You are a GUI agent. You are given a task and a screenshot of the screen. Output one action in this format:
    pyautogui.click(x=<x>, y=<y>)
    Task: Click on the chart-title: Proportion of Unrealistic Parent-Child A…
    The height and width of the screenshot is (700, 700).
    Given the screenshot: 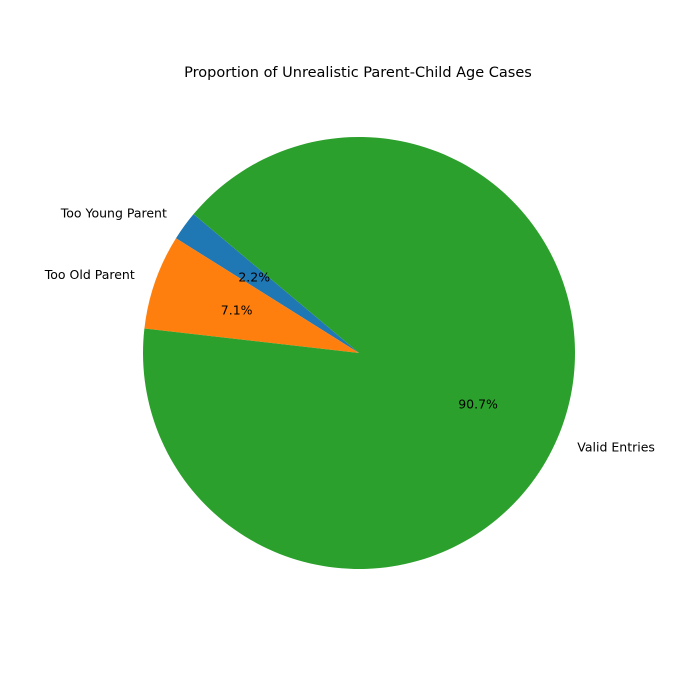 What is the action you would take?
    pyautogui.click(x=358, y=73)
    